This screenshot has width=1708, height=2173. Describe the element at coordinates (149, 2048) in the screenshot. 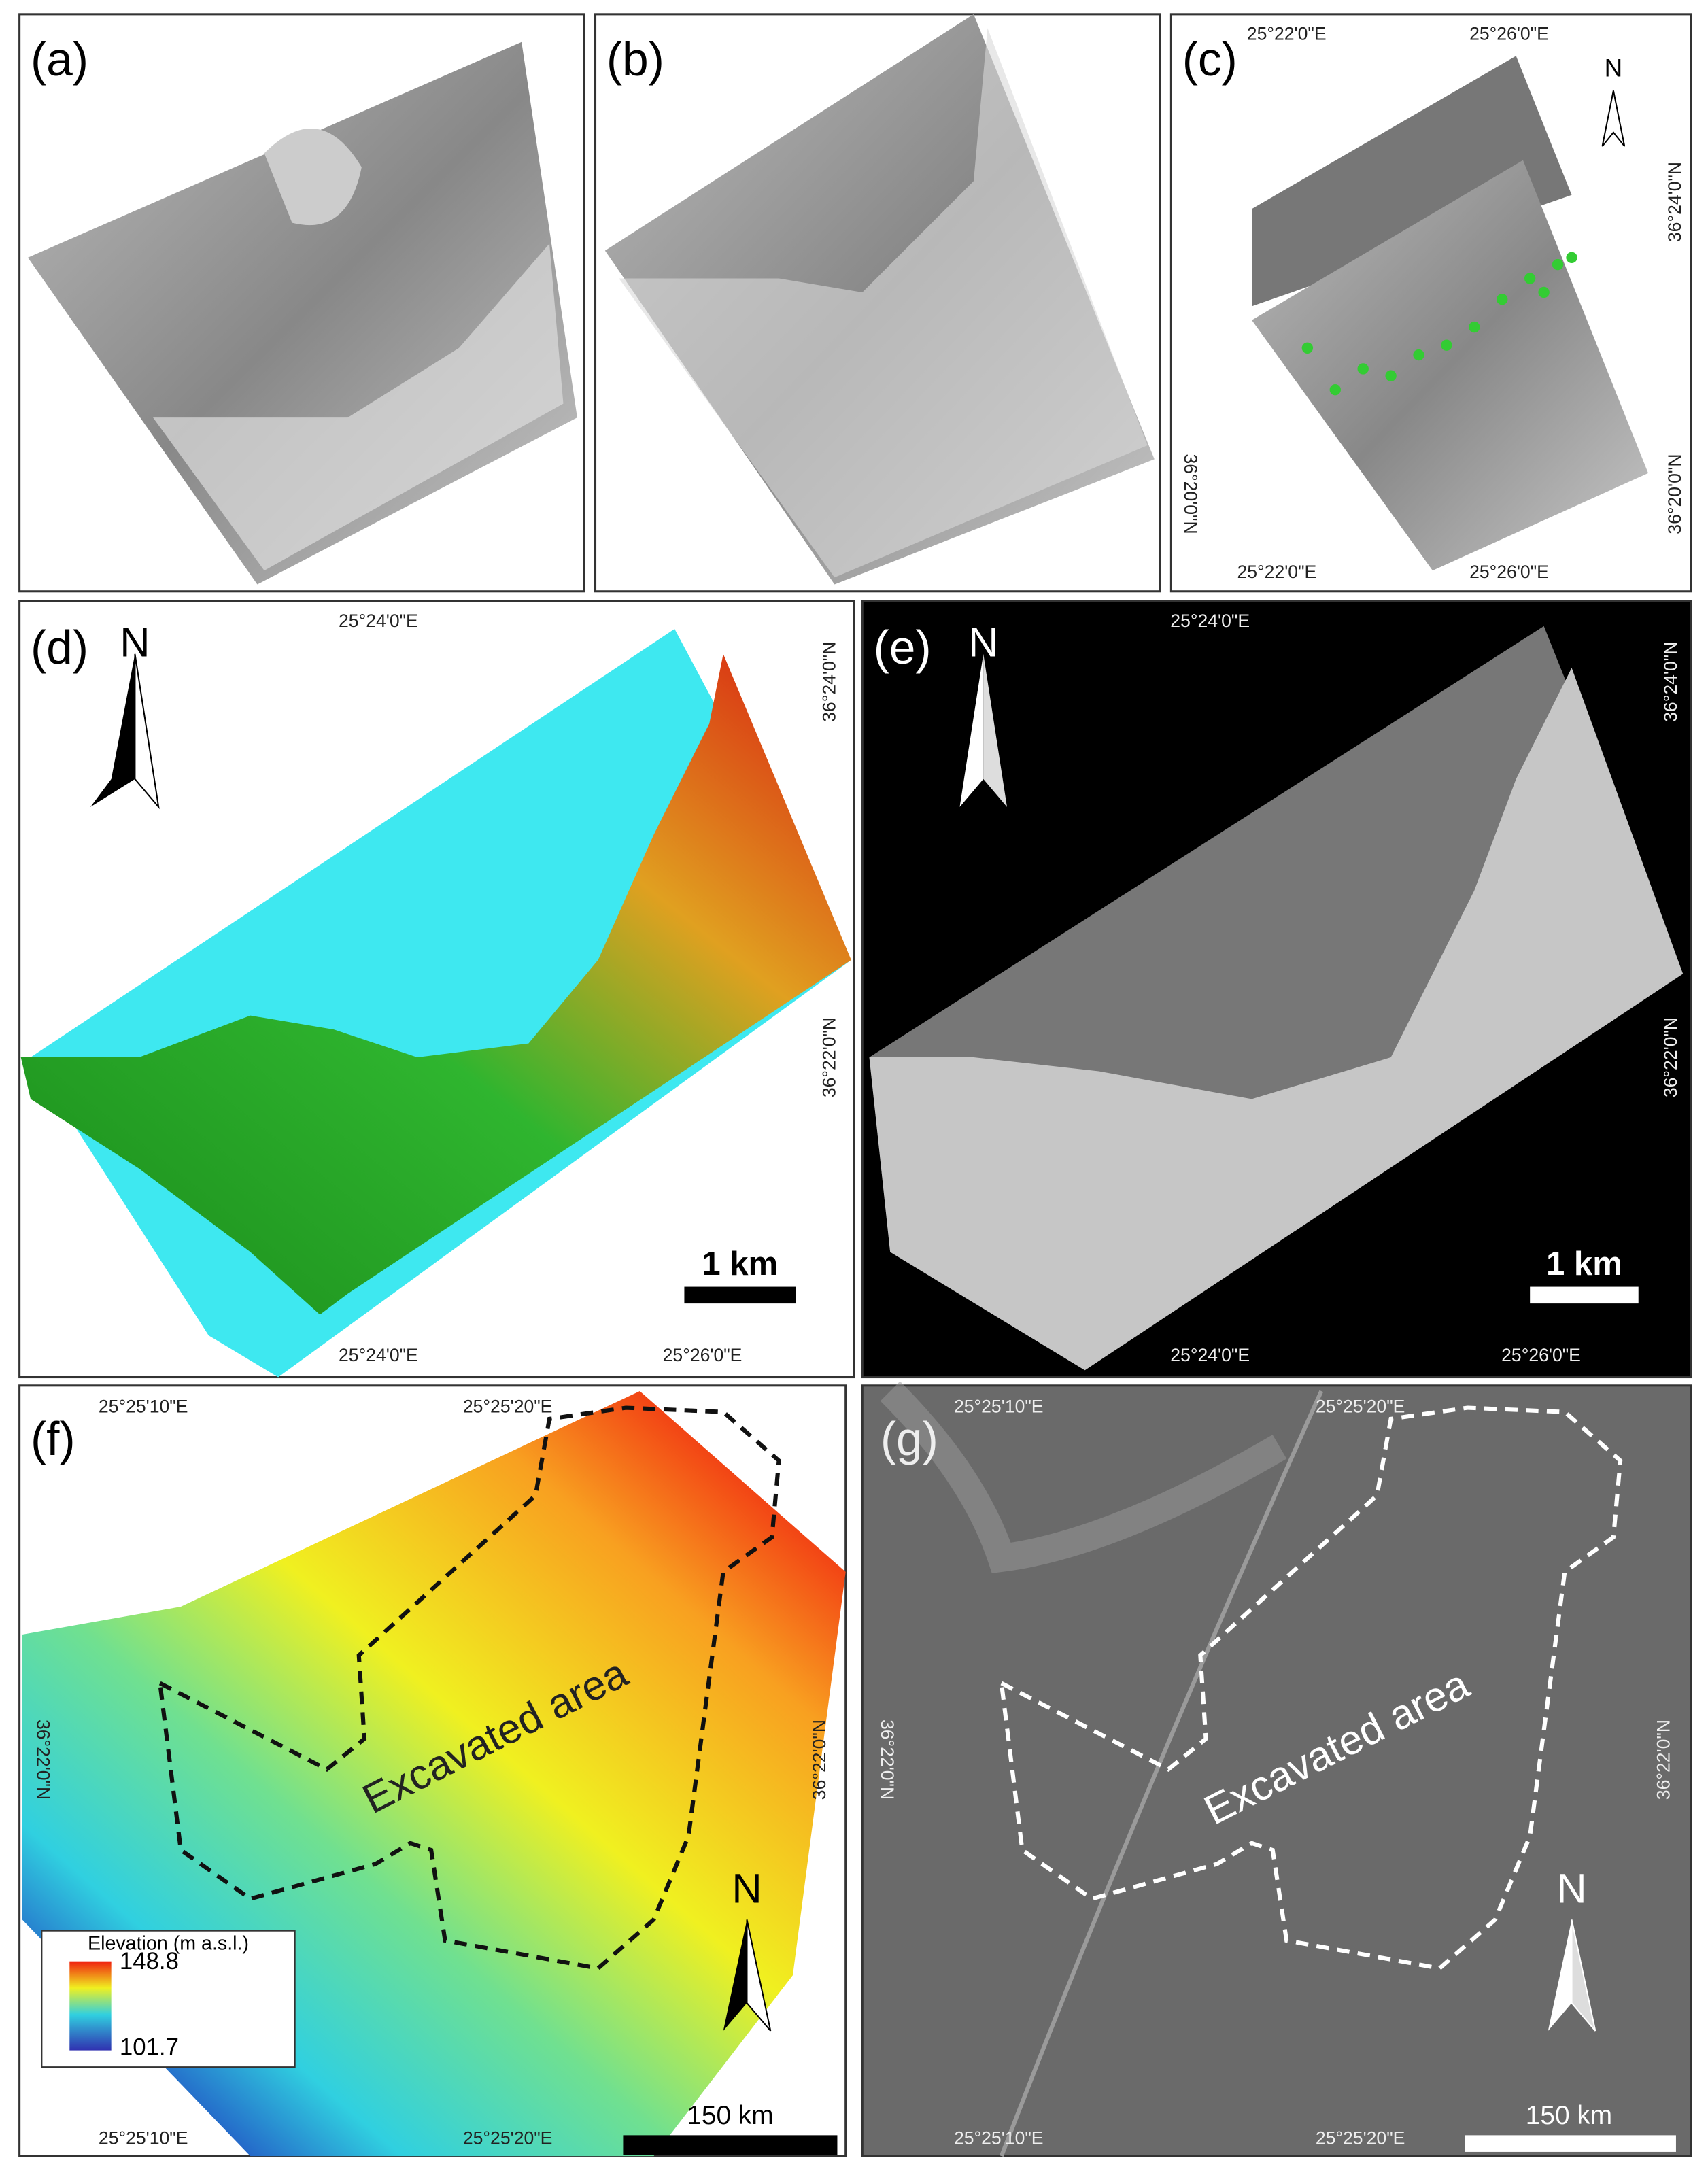

I see `legend-min: 101.7` at that location.